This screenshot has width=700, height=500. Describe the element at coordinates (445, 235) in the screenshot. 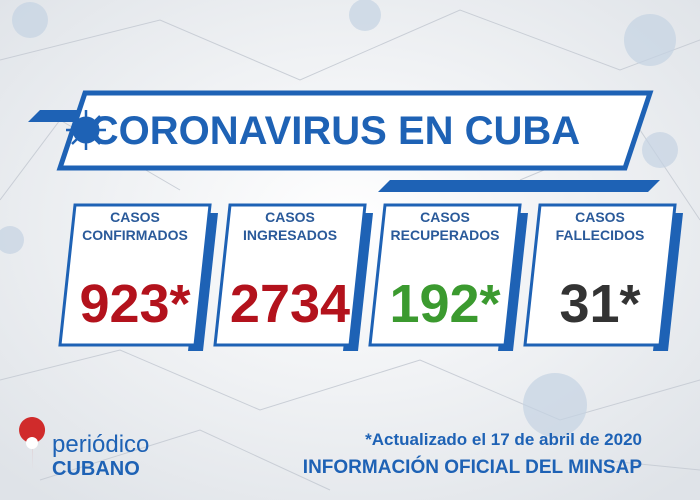

I see `card-label: RECUPERADOS` at that location.